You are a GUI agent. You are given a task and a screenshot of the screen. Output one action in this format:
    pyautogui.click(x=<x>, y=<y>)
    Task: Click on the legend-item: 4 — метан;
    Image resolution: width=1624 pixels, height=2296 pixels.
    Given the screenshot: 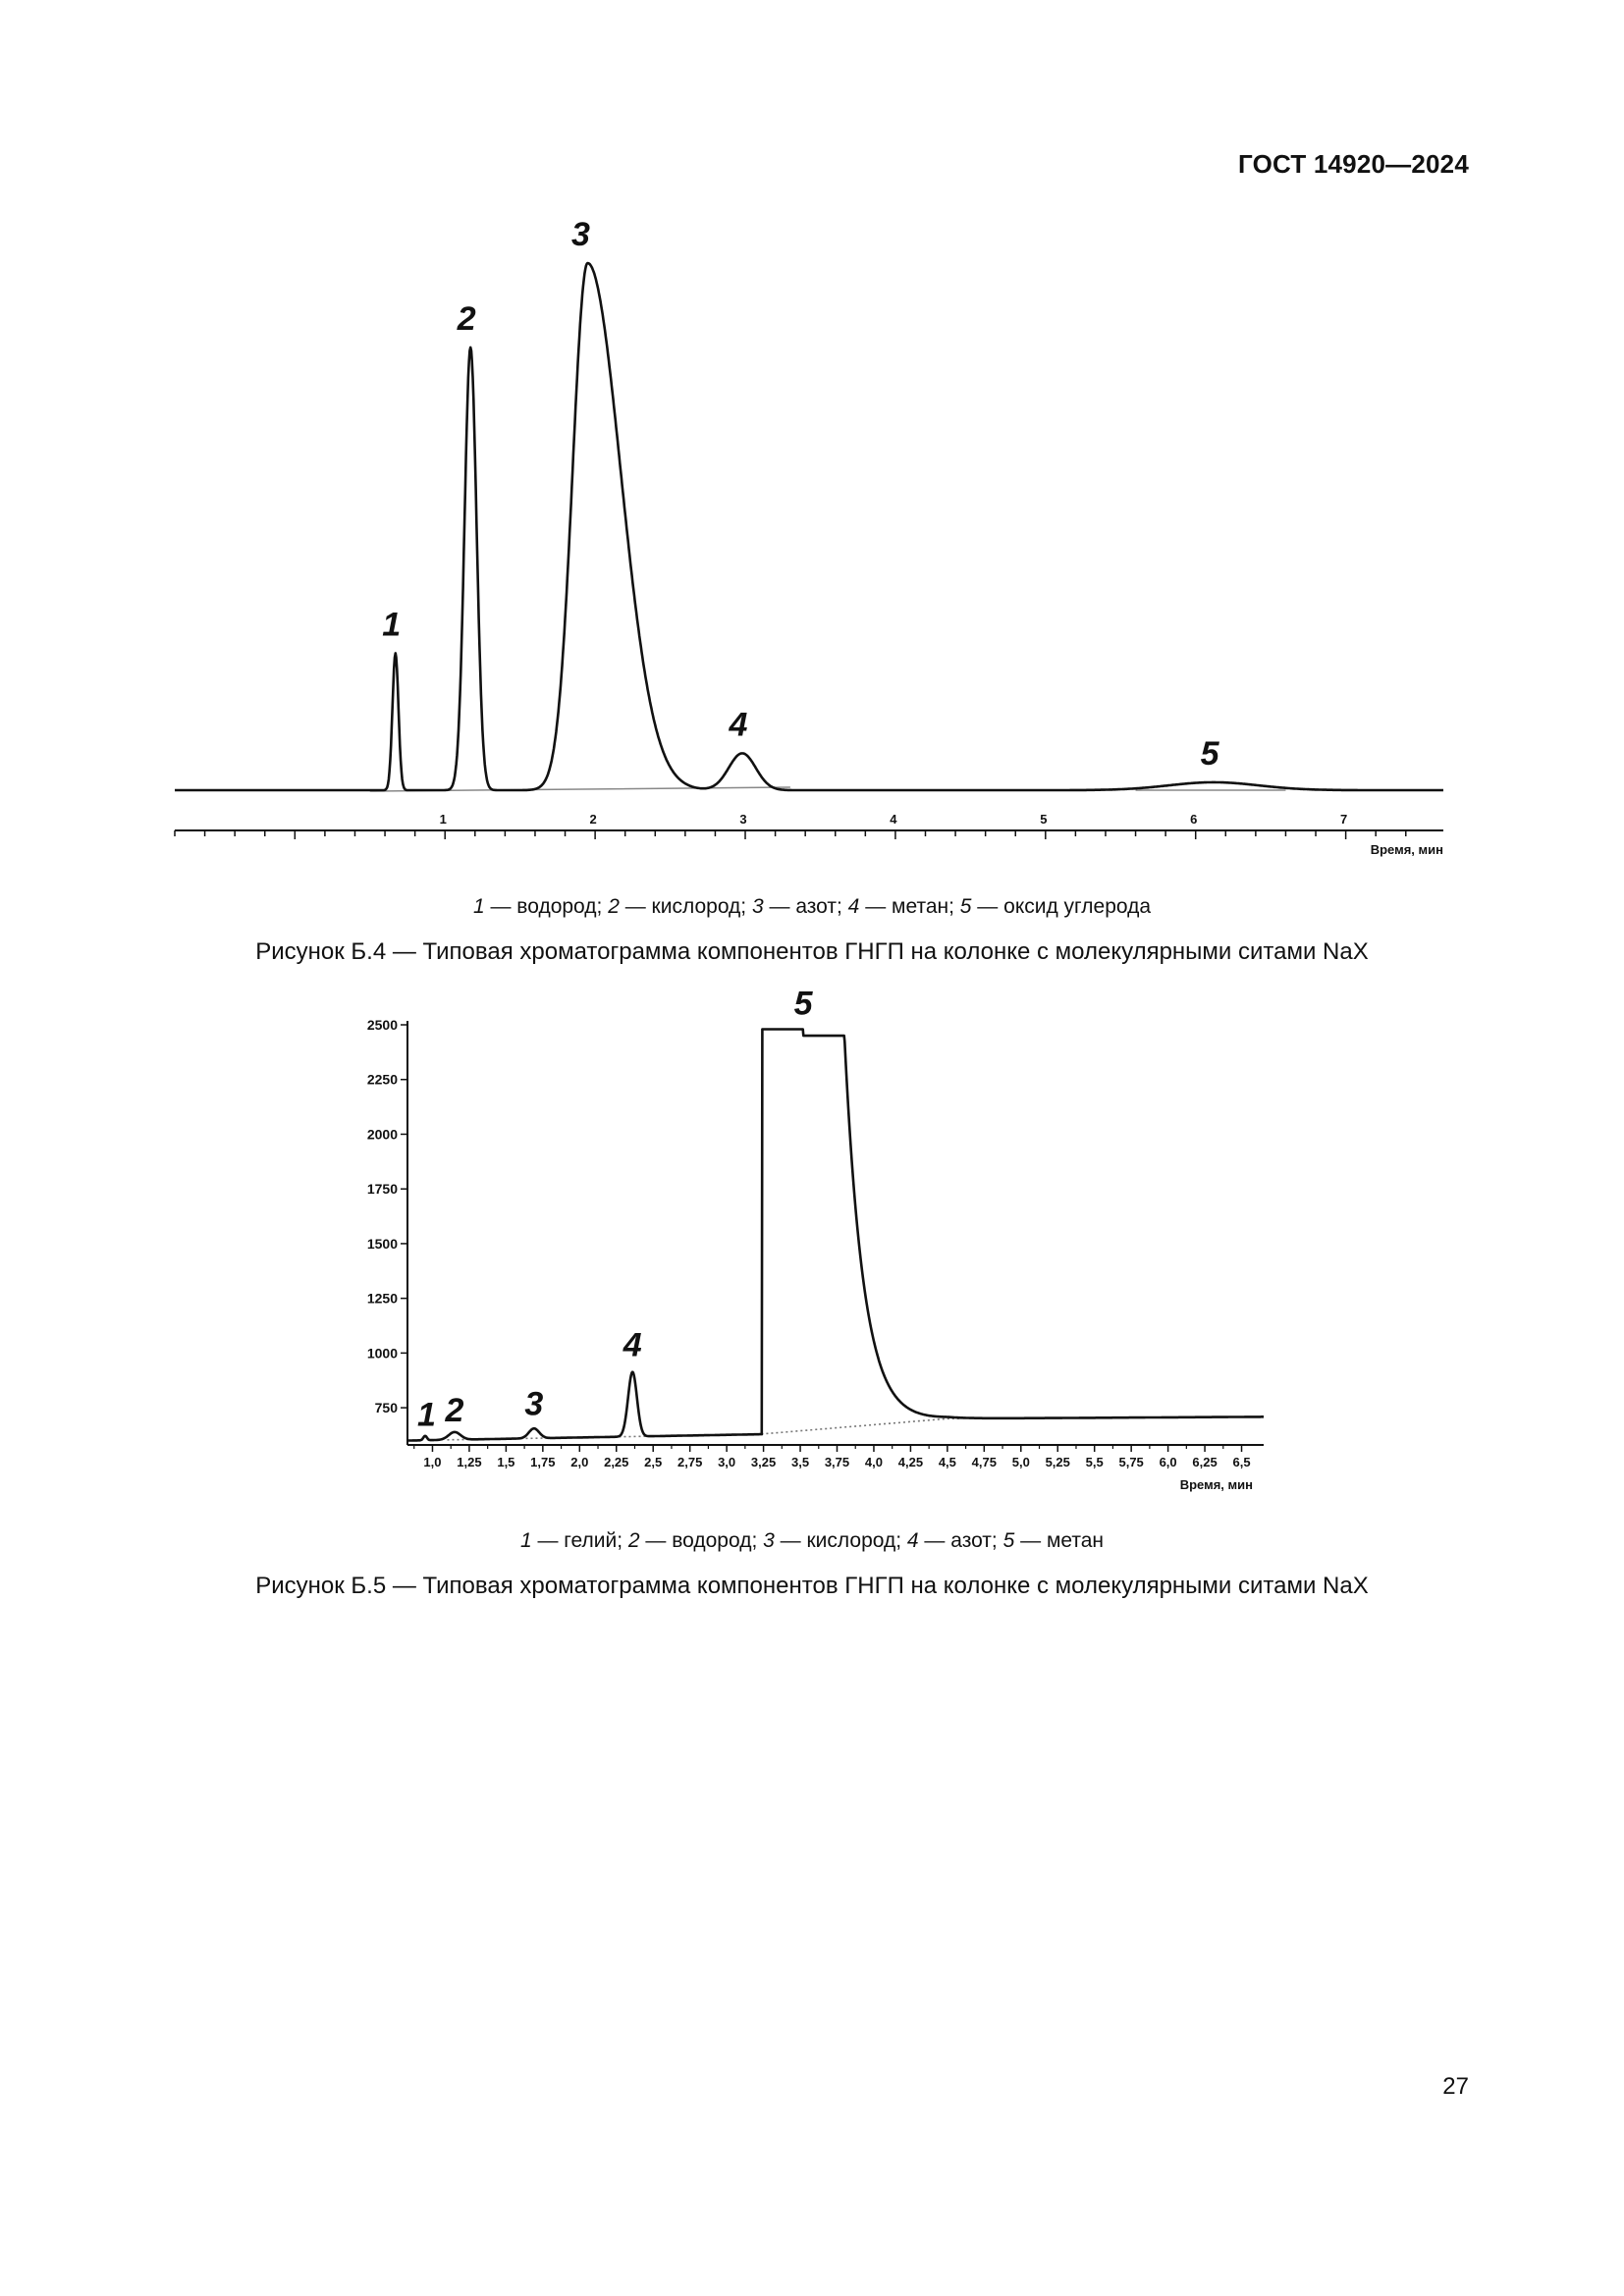 What is the action you would take?
    pyautogui.click(x=903, y=906)
    